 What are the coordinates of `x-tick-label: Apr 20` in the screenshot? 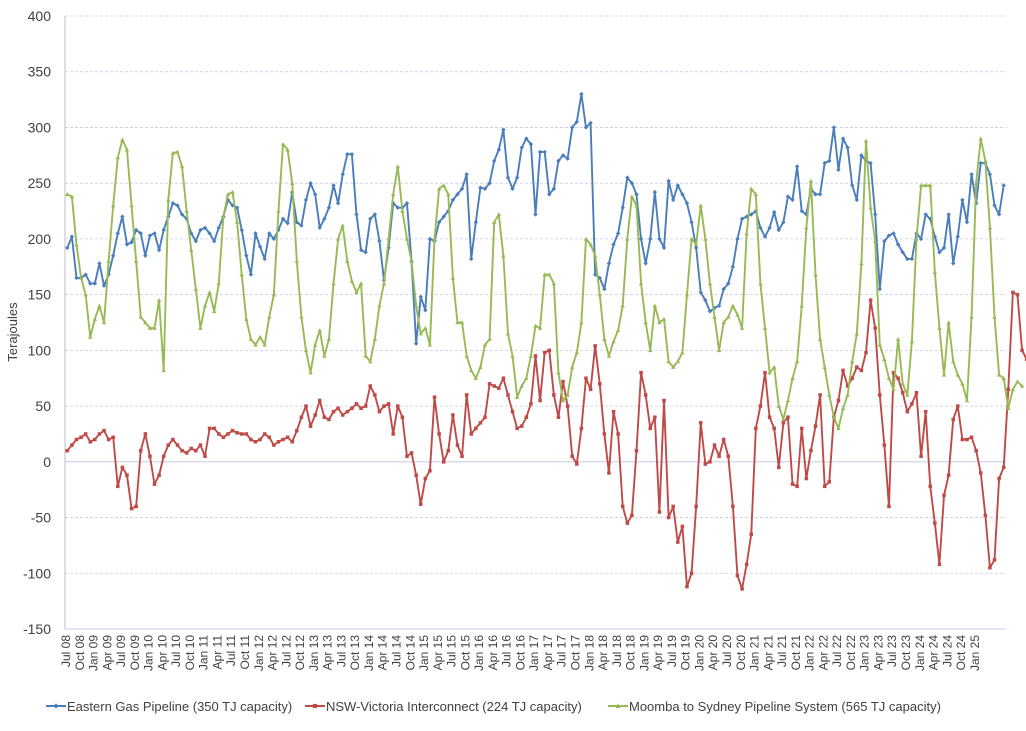 It's located at (713, 653).